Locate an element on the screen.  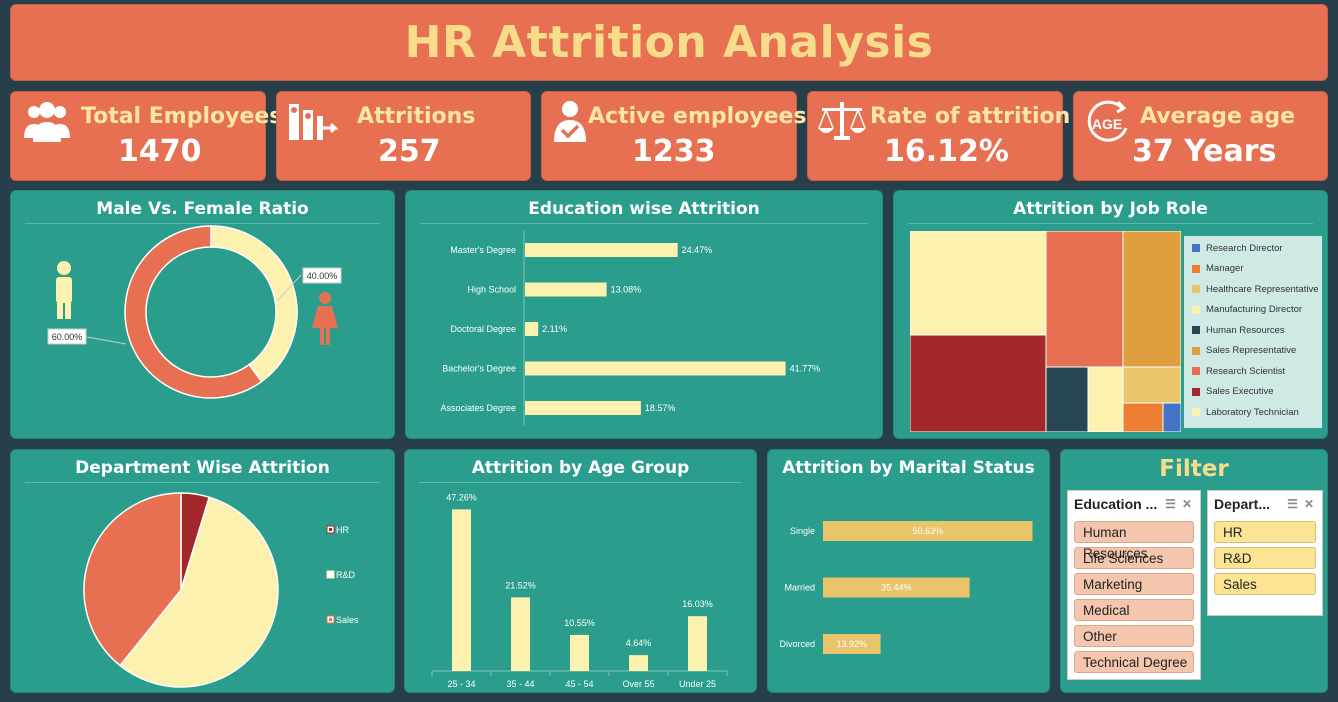
legend-label: Sales Representative is located at coordinates (1251, 351).